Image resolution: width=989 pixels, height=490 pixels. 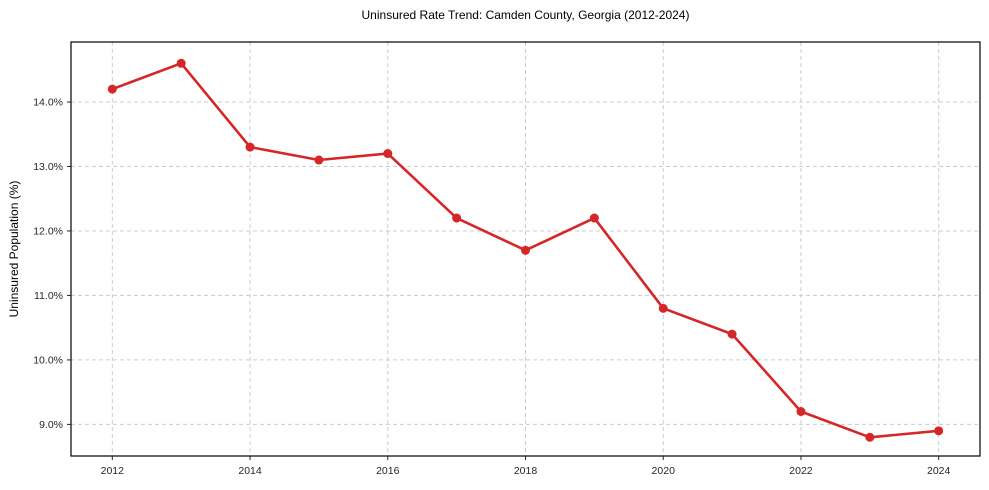 What do you see at coordinates (48, 103) in the screenshot?
I see `y-tick-label: 14.0%` at bounding box center [48, 103].